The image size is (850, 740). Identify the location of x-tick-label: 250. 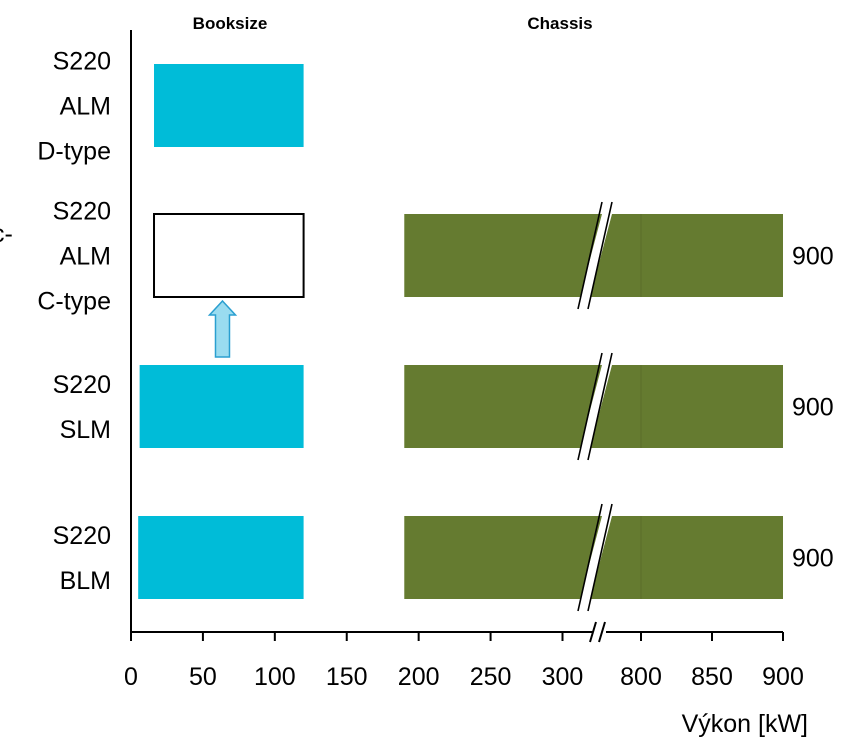
(491, 677).